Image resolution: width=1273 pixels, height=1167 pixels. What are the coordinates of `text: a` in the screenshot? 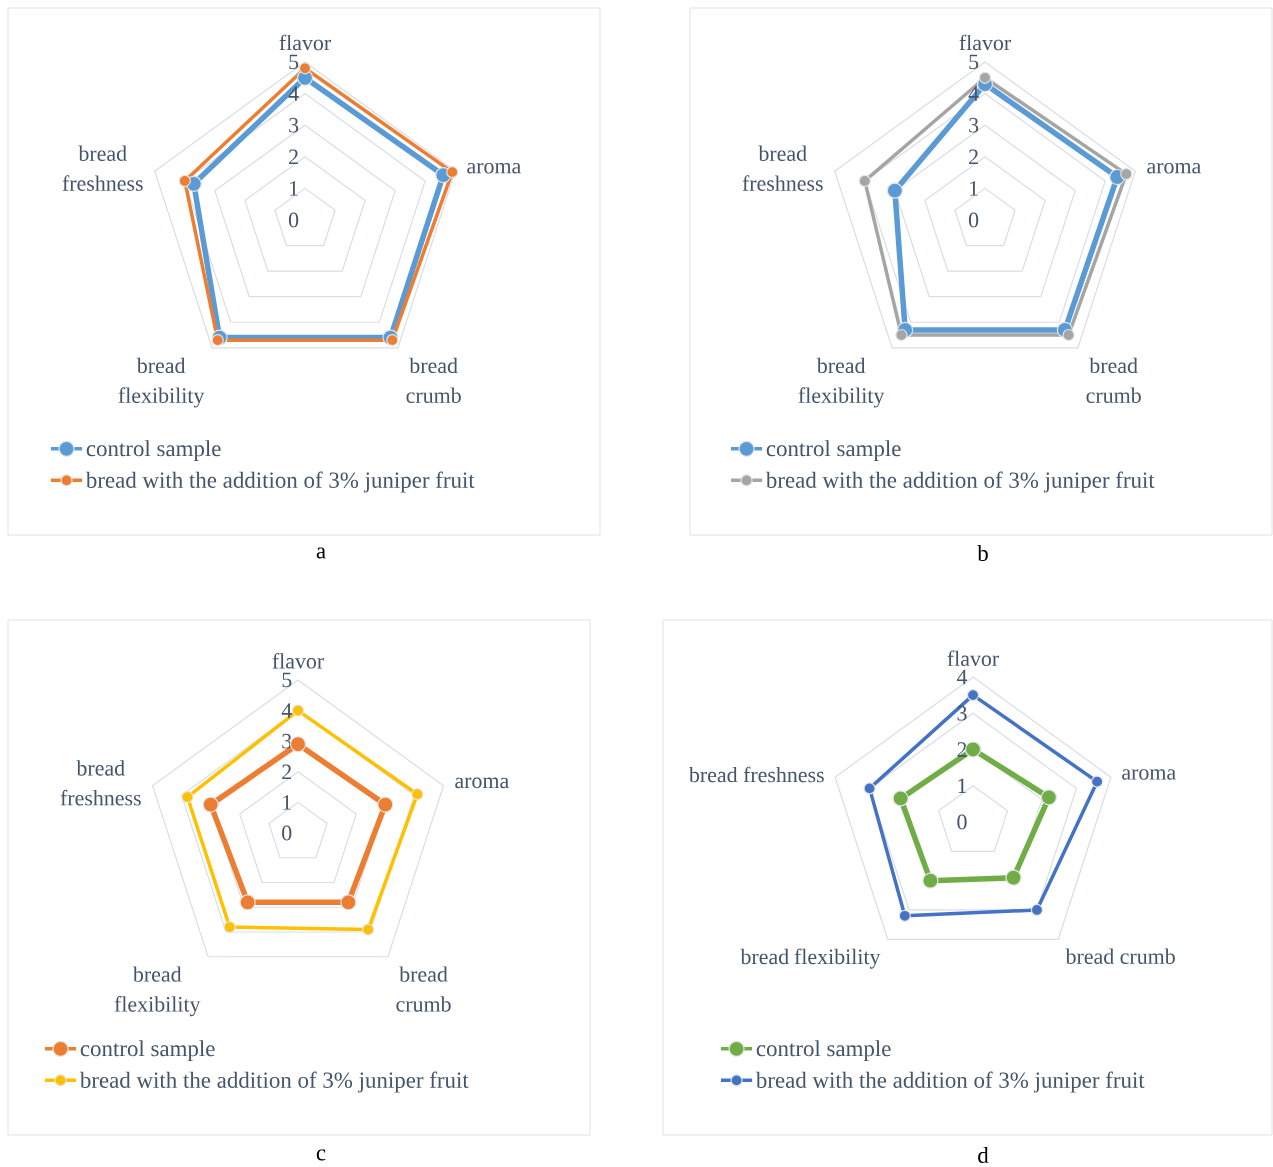 It's located at (321, 553).